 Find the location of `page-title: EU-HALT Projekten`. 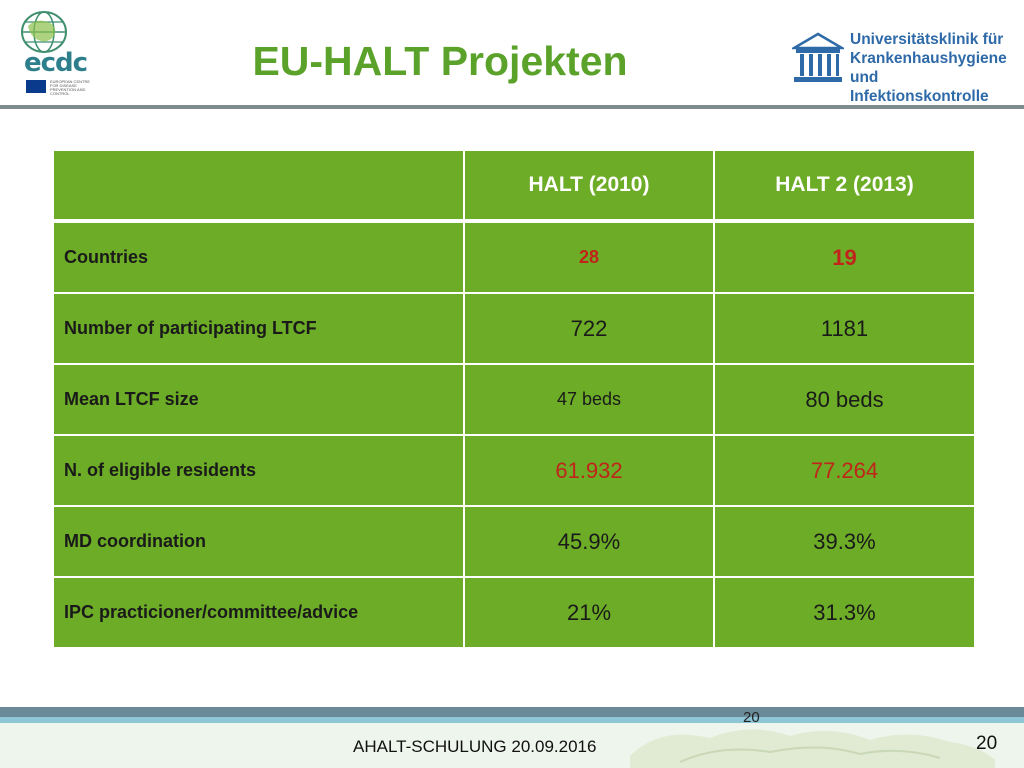

page-title: EU-HALT Projekten is located at coordinates (440, 61).